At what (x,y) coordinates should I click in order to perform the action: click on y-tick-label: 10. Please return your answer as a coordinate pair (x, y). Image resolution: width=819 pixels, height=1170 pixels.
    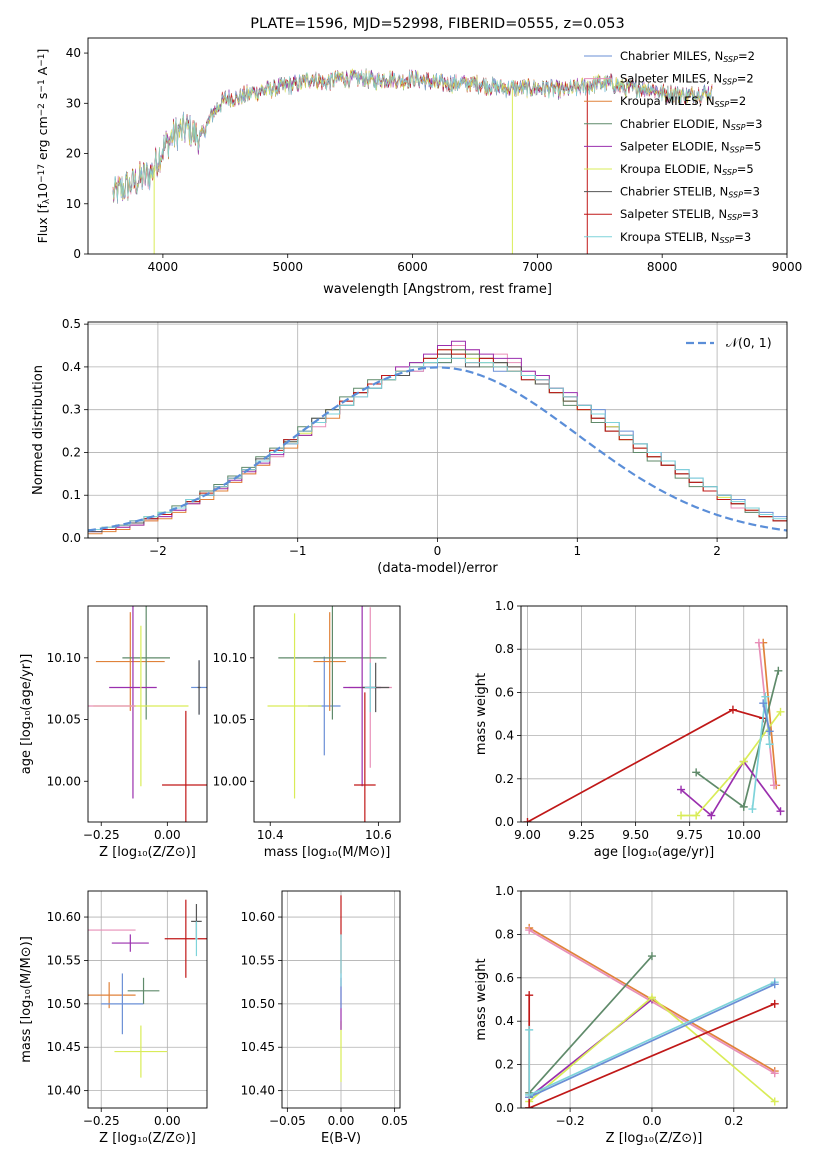
    Looking at the image, I should click on (73, 204).